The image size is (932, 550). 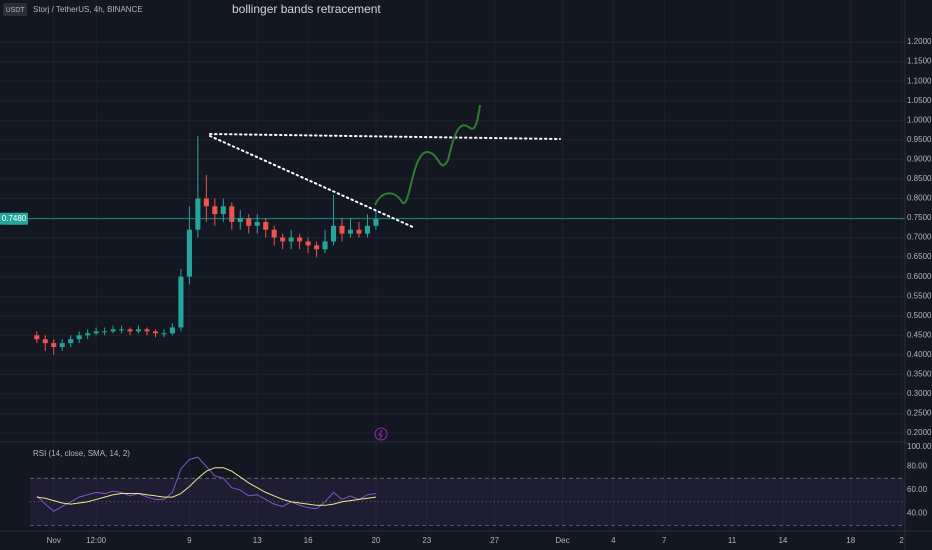 I want to click on y-tick-label: 40.00, so click(x=917, y=513).